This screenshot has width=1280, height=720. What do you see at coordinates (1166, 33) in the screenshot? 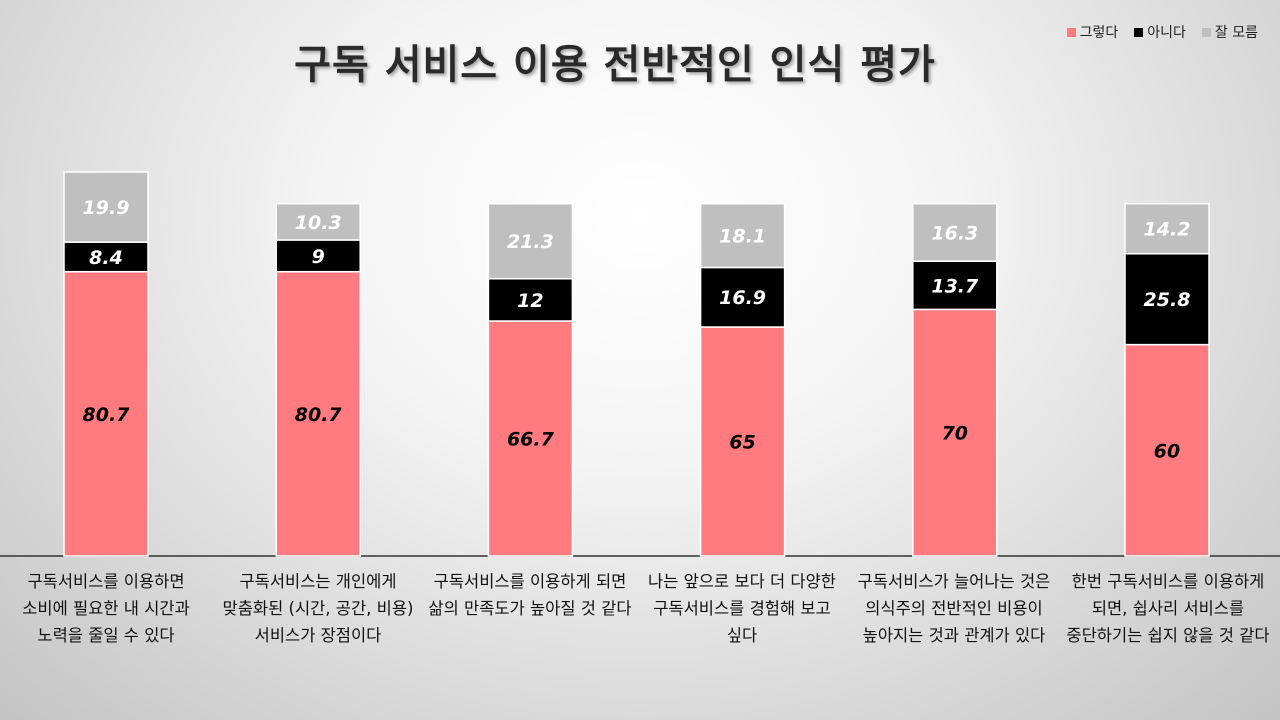
I see `legend-label-no: 아니다` at bounding box center [1166, 33].